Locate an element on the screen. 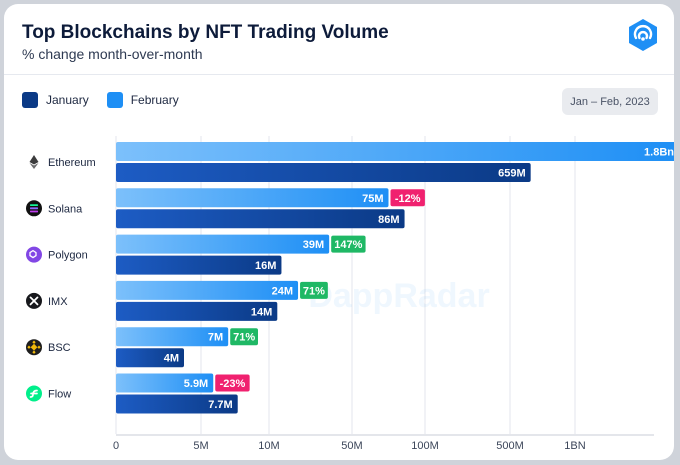 This screenshot has height=465, width=680. value-label-january-solana: 86M is located at coordinates (388, 220).